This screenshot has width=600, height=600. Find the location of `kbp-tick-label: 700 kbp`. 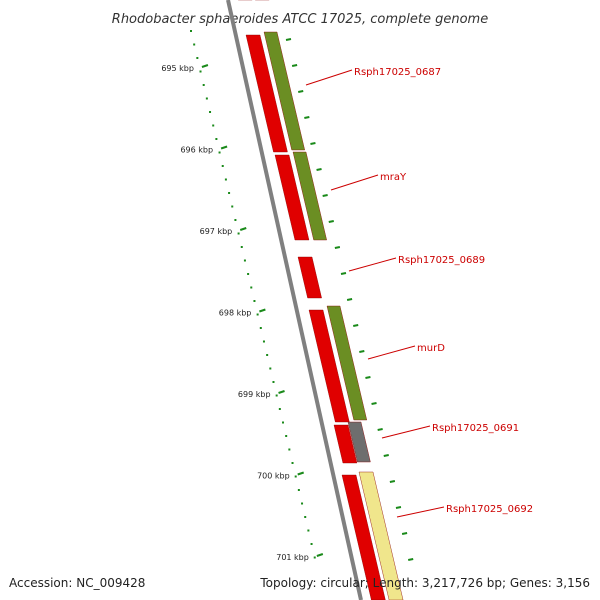

kbp-tick-label: 700 kbp is located at coordinates (273, 476).